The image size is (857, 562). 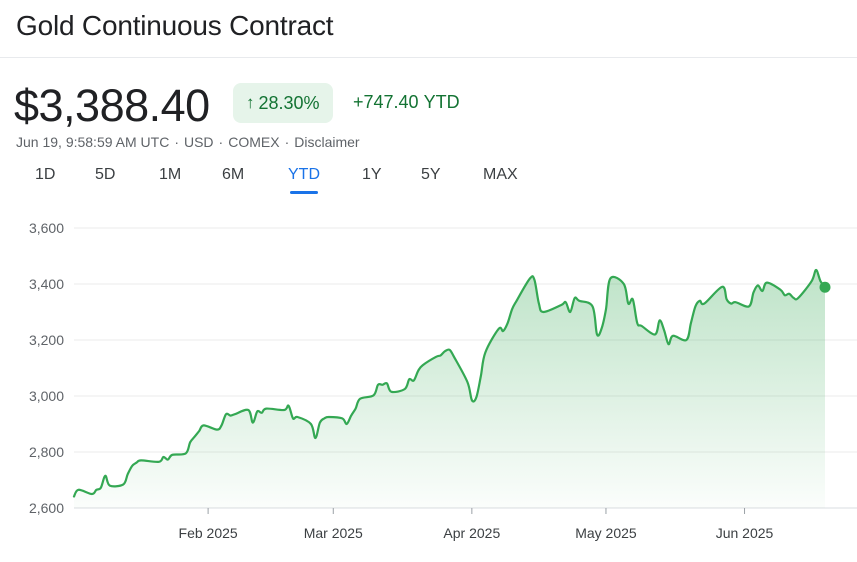 I want to click on absolute-change-value: +747.40, so click(x=386, y=102).